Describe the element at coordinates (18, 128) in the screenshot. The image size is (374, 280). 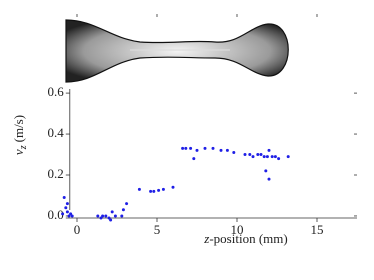
I see `y-label-unit: (m/s)` at that location.